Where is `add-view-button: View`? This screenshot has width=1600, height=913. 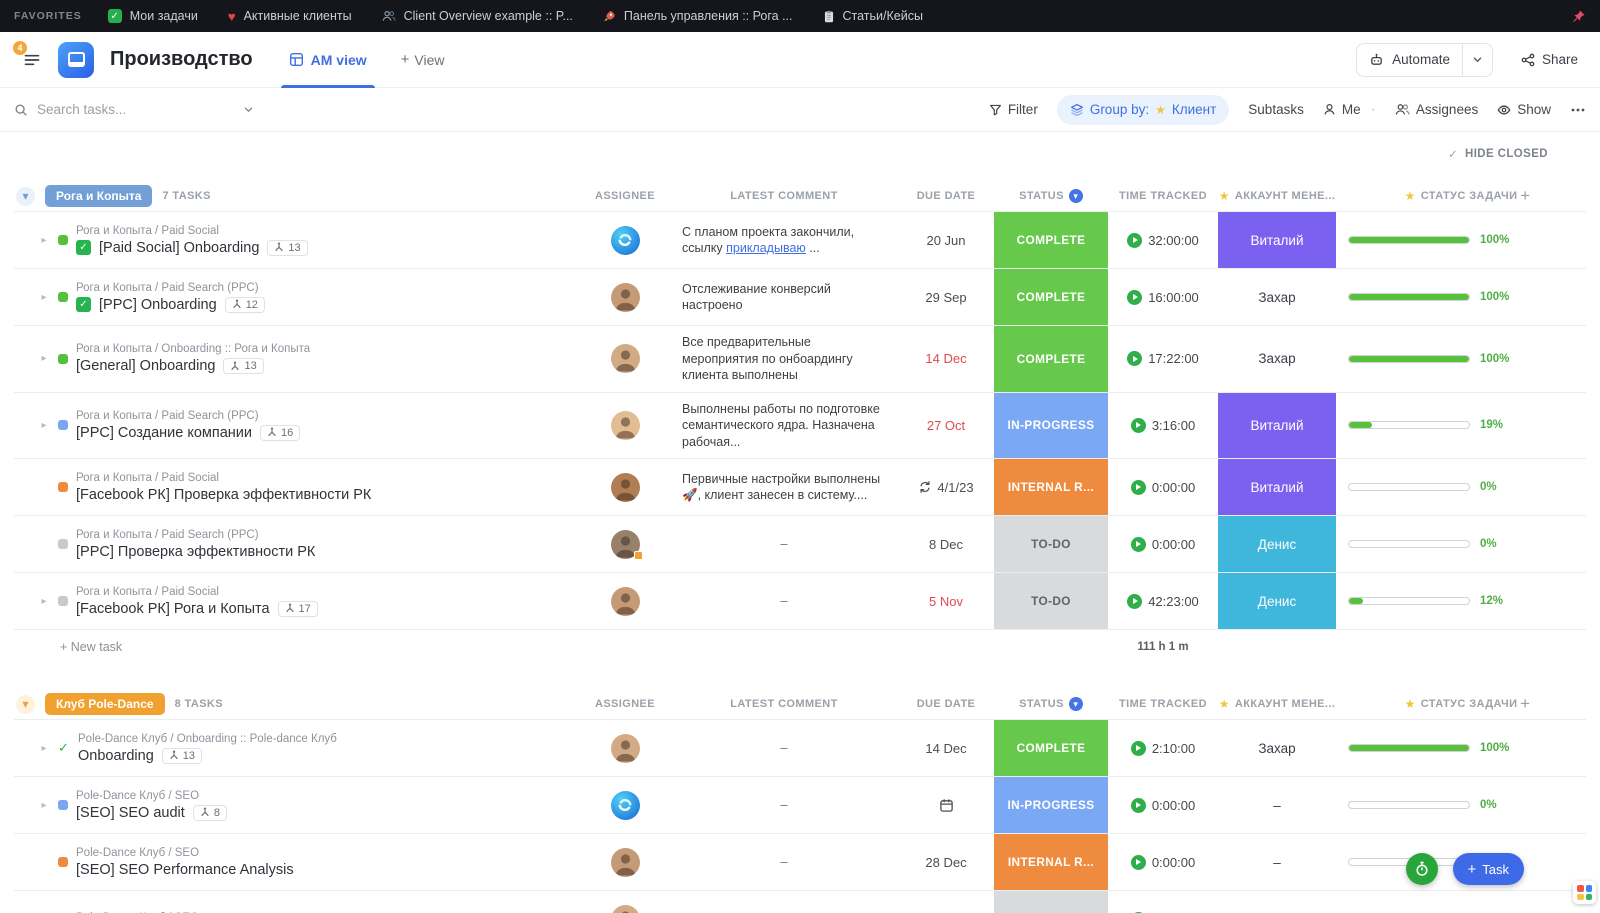
add-view-button: View is located at coordinates (422, 59).